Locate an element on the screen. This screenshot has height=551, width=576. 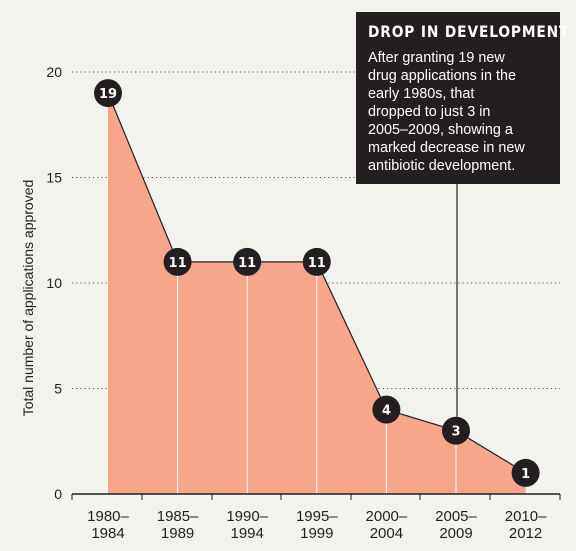
data-label: 1 is located at coordinates (525, 474).